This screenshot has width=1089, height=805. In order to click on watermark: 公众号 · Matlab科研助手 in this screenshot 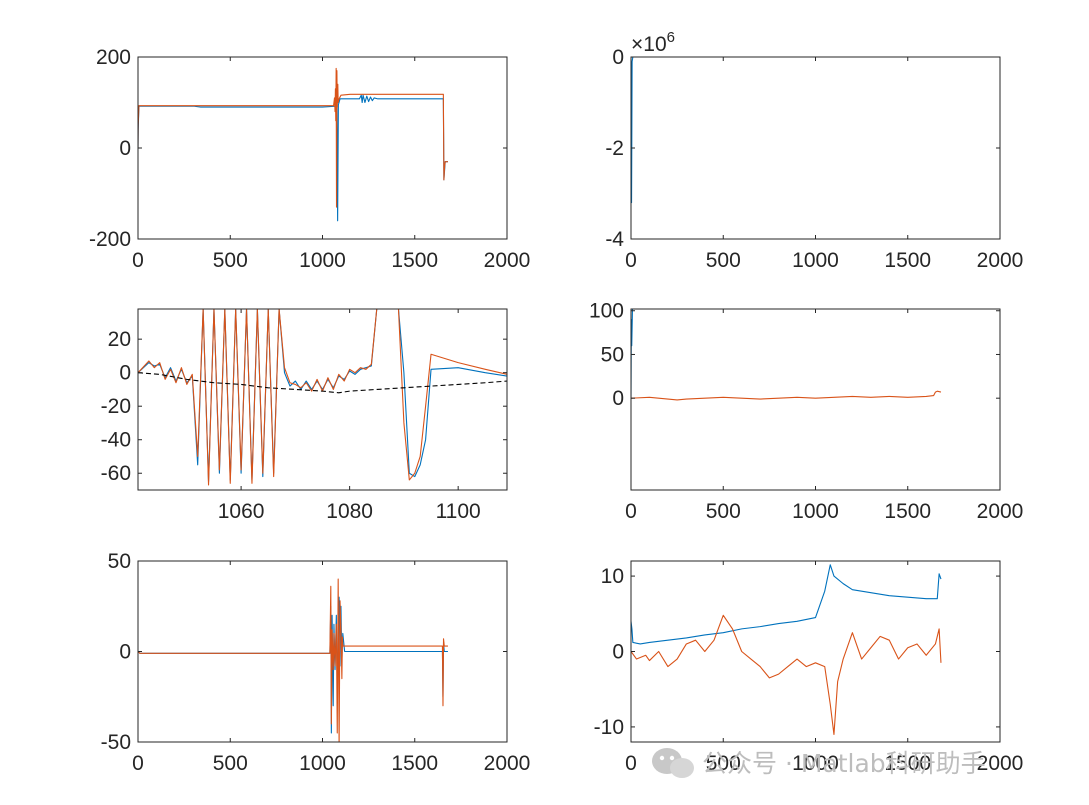, I will do `click(819, 763)`.